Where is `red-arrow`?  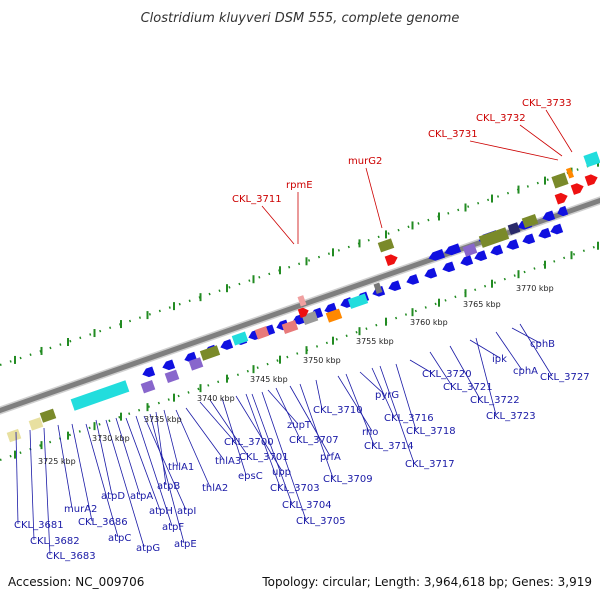 red-arrow is located at coordinates (561, 198).